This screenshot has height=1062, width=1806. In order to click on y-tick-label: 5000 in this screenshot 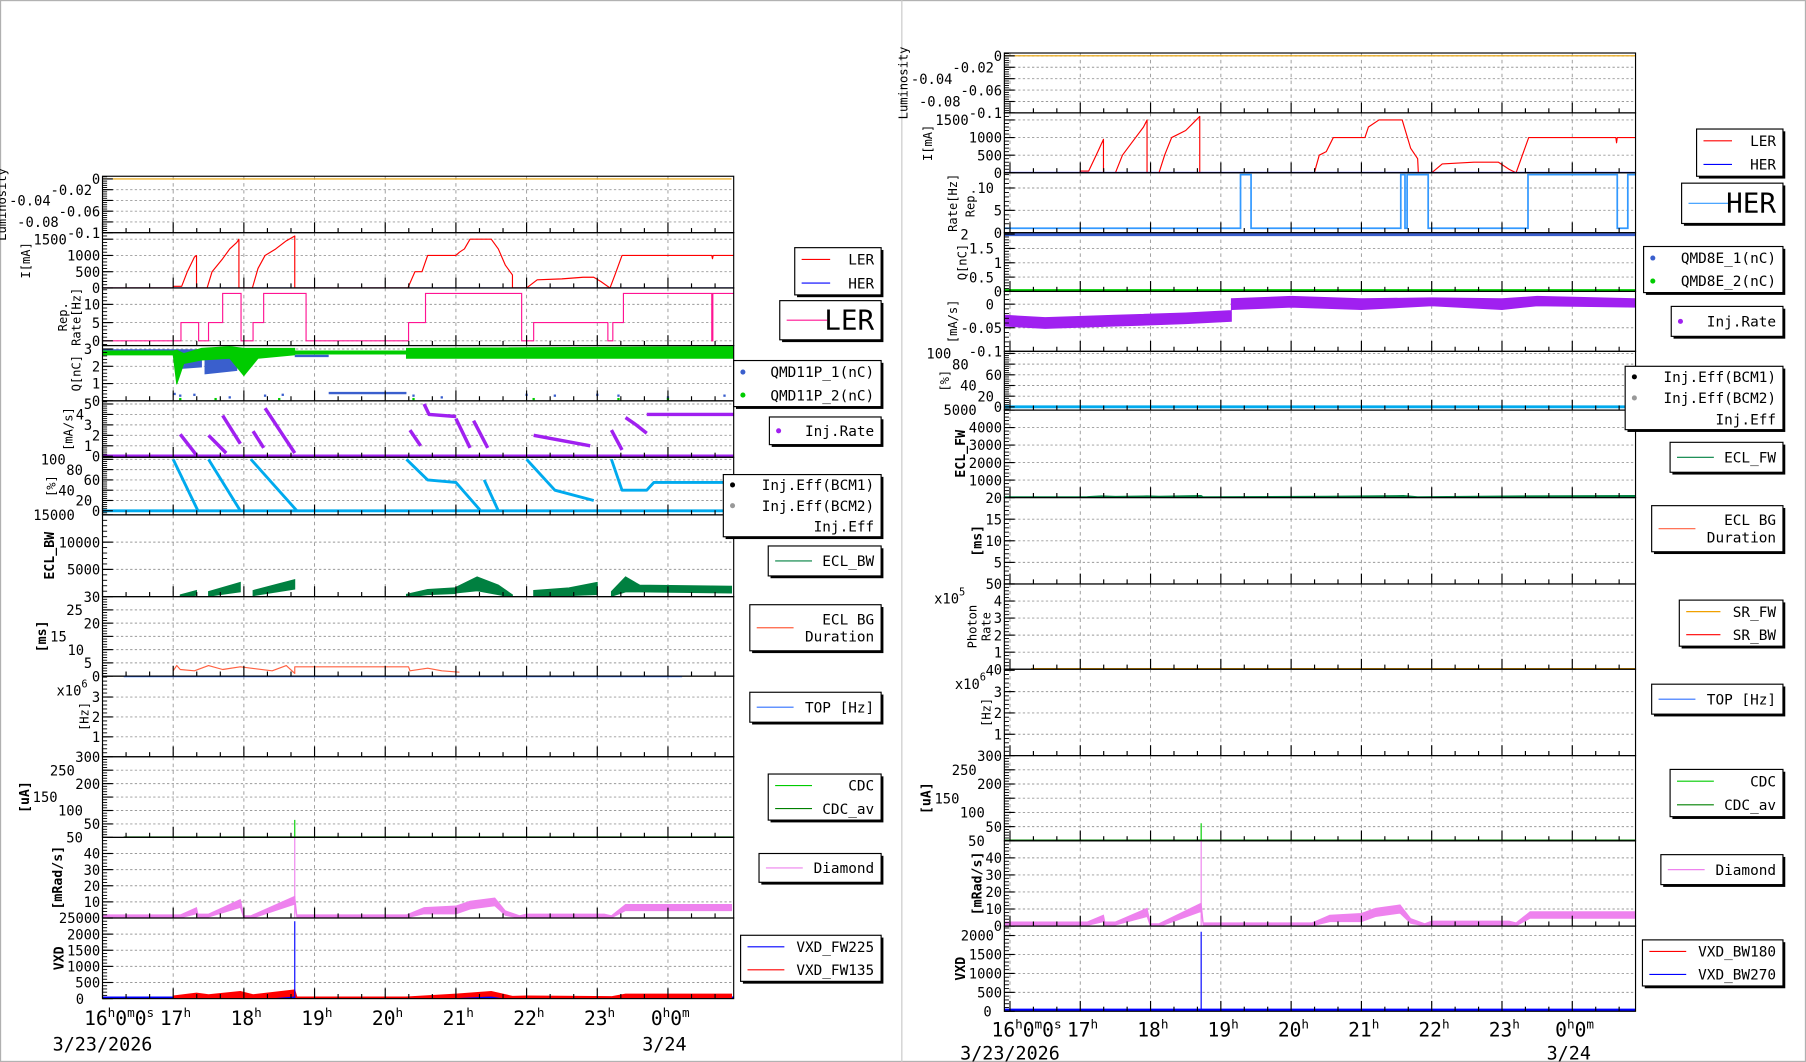, I will do `click(959, 411)`.